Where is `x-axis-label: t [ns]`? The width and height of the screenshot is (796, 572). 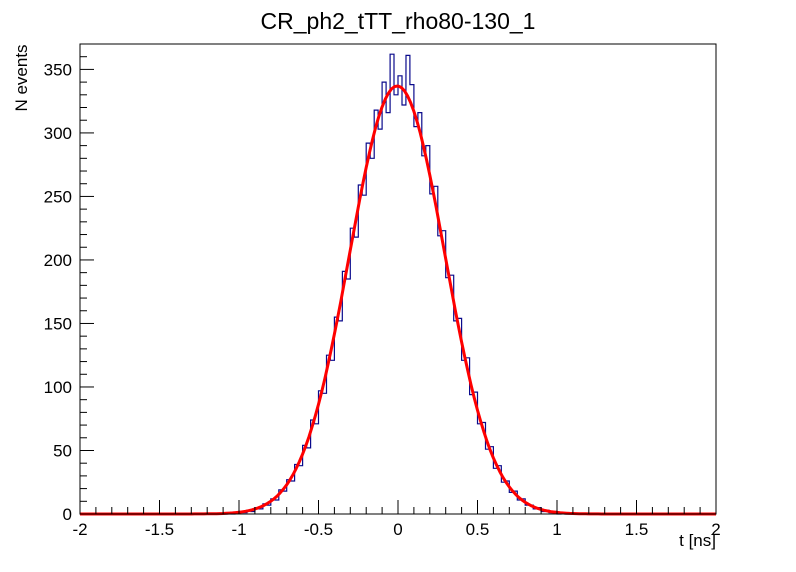 x-axis-label: t [ns] is located at coordinates (697, 540).